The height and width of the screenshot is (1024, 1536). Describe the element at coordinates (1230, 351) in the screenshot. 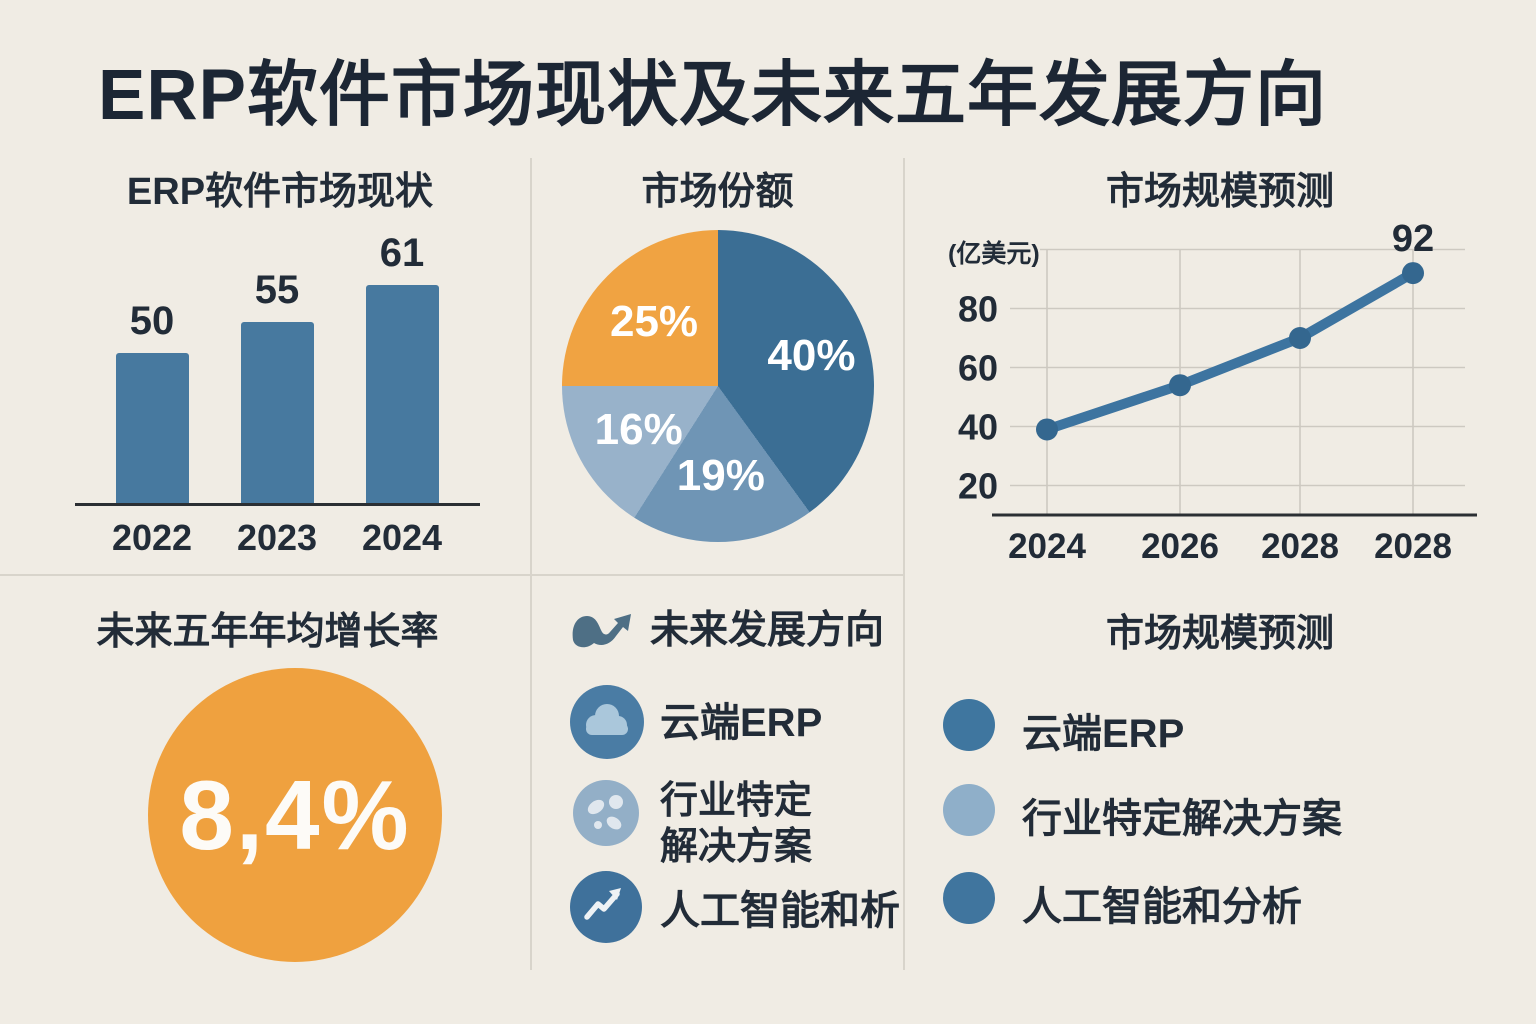

I see `line-series` at that location.